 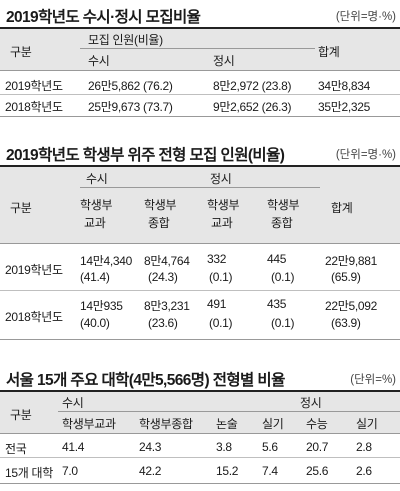 I want to click on cell-value: 3.8, so click(x=224, y=447).